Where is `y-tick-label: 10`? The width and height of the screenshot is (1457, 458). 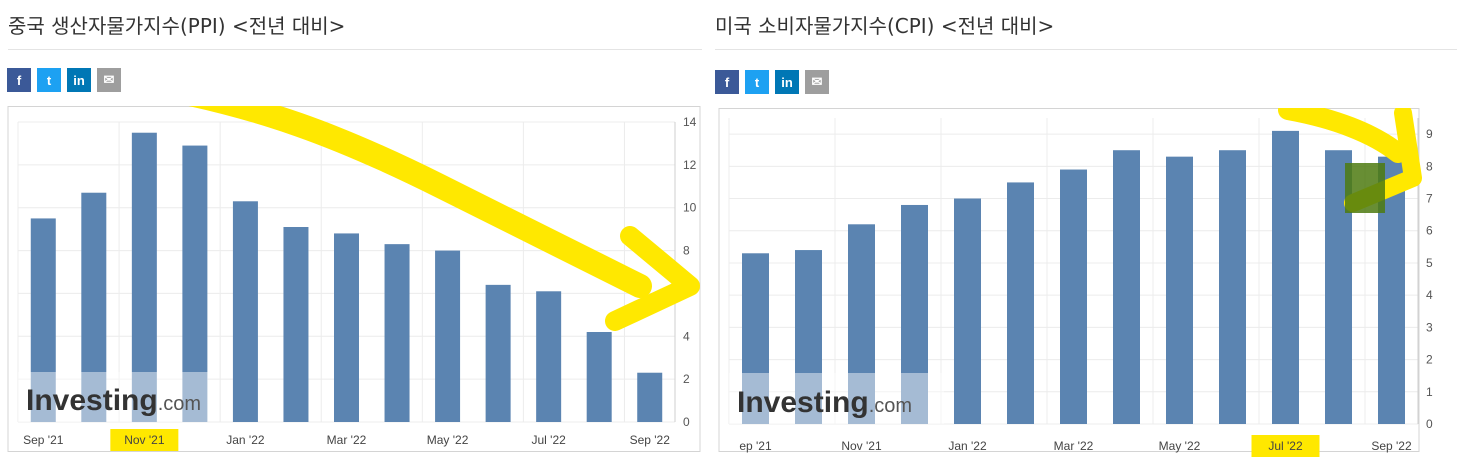 y-tick-label: 10 is located at coordinates (690, 208).